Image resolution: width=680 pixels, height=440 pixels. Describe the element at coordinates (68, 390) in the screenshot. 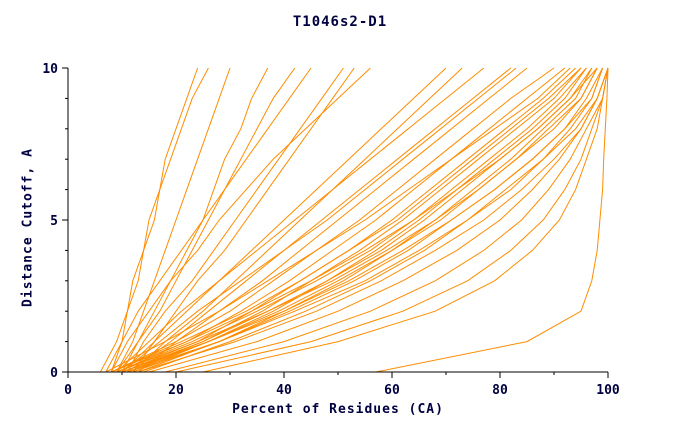

I see `x-tick-label: 0` at that location.